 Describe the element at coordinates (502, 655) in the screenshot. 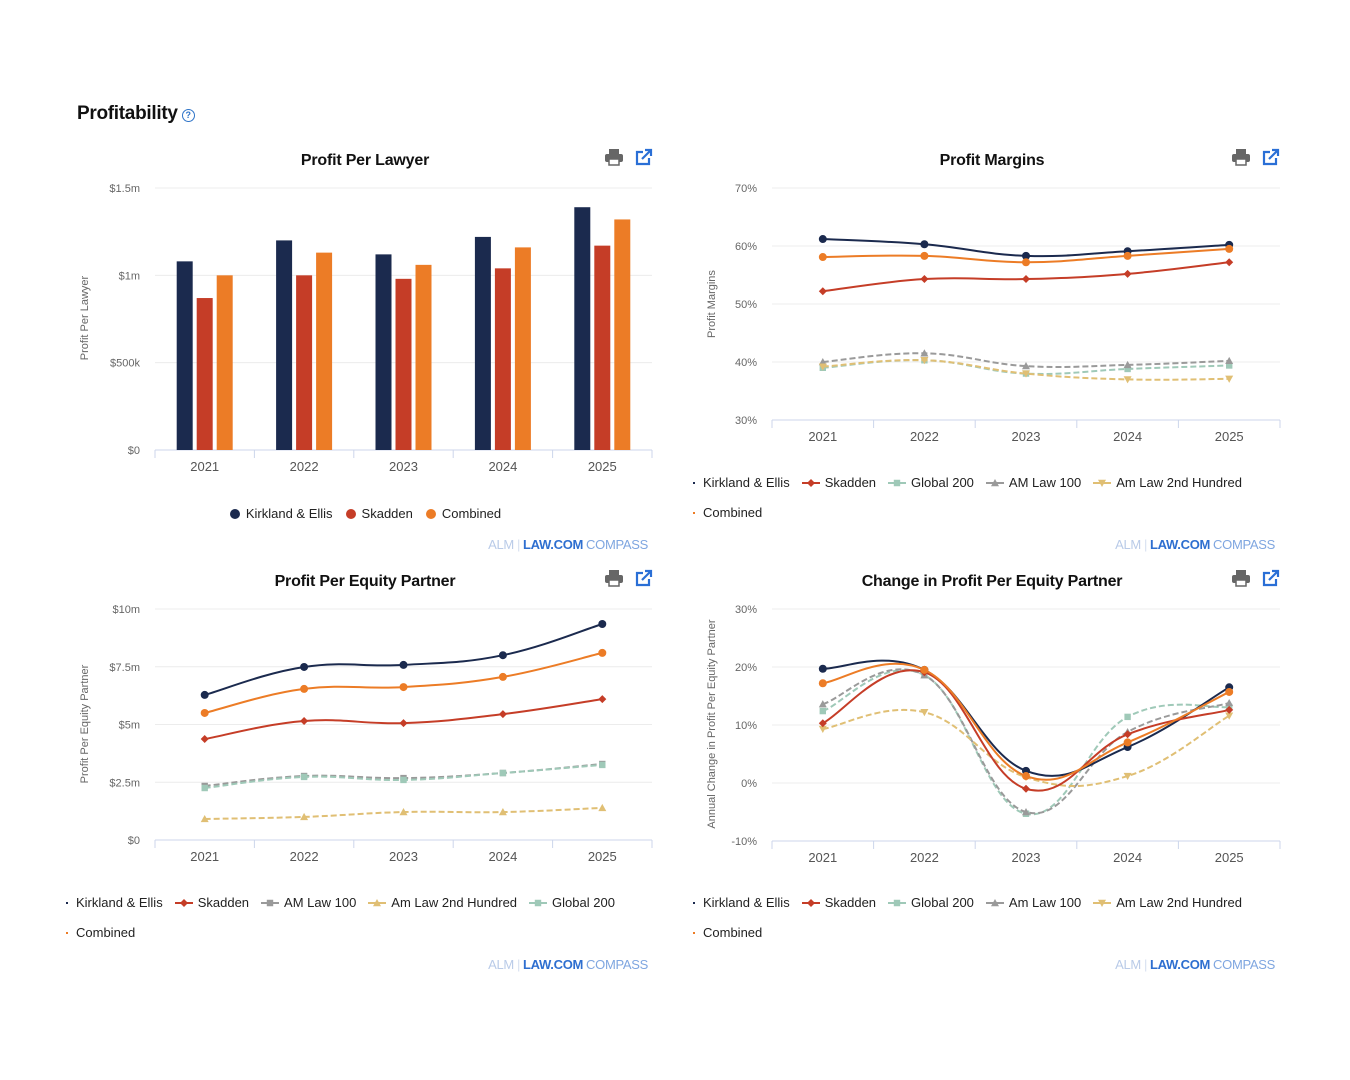

I see `point-kirkland-and-ellis-2024` at that location.